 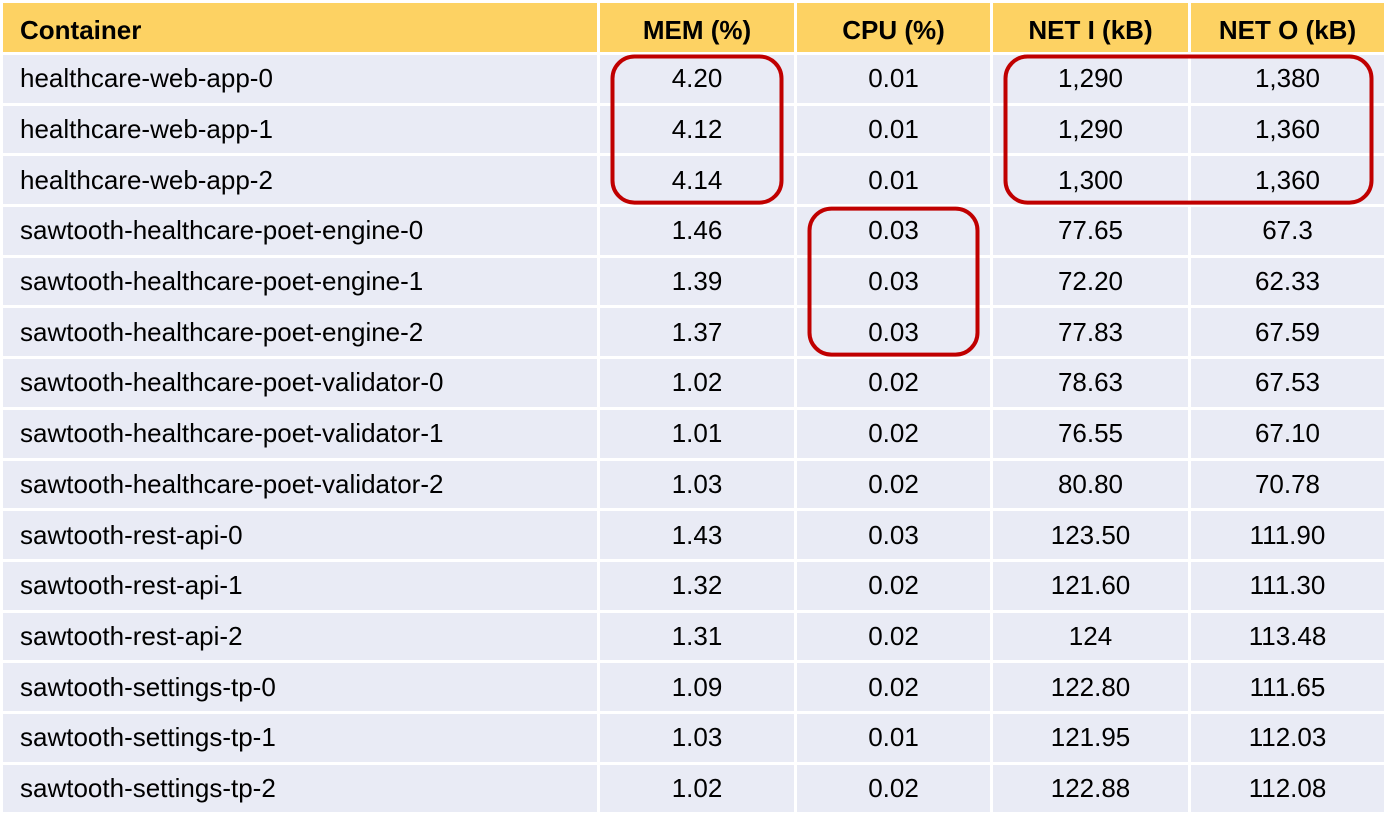 What do you see at coordinates (1090, 27) in the screenshot?
I see `column-header-net-in: NET I (kB)` at bounding box center [1090, 27].